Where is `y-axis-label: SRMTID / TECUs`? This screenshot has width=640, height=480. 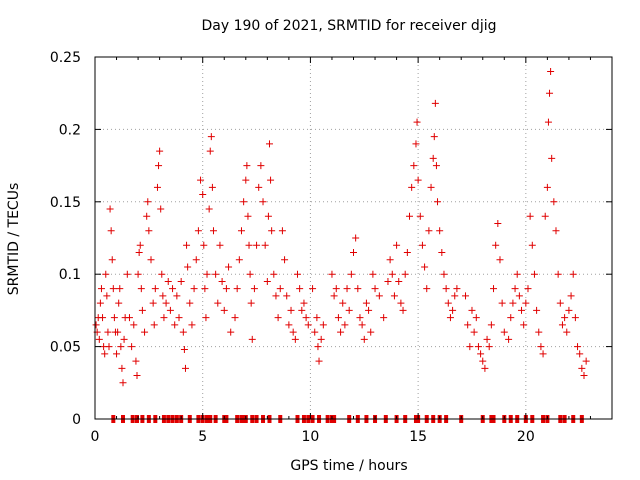 y-axis-label: SRMTID / TECUs is located at coordinates (14, 239).